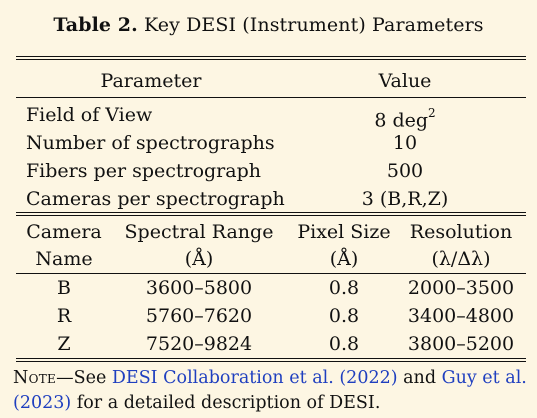 The image size is (537, 418). I want to click on spectral-range: 3600–5800, so click(199, 288).